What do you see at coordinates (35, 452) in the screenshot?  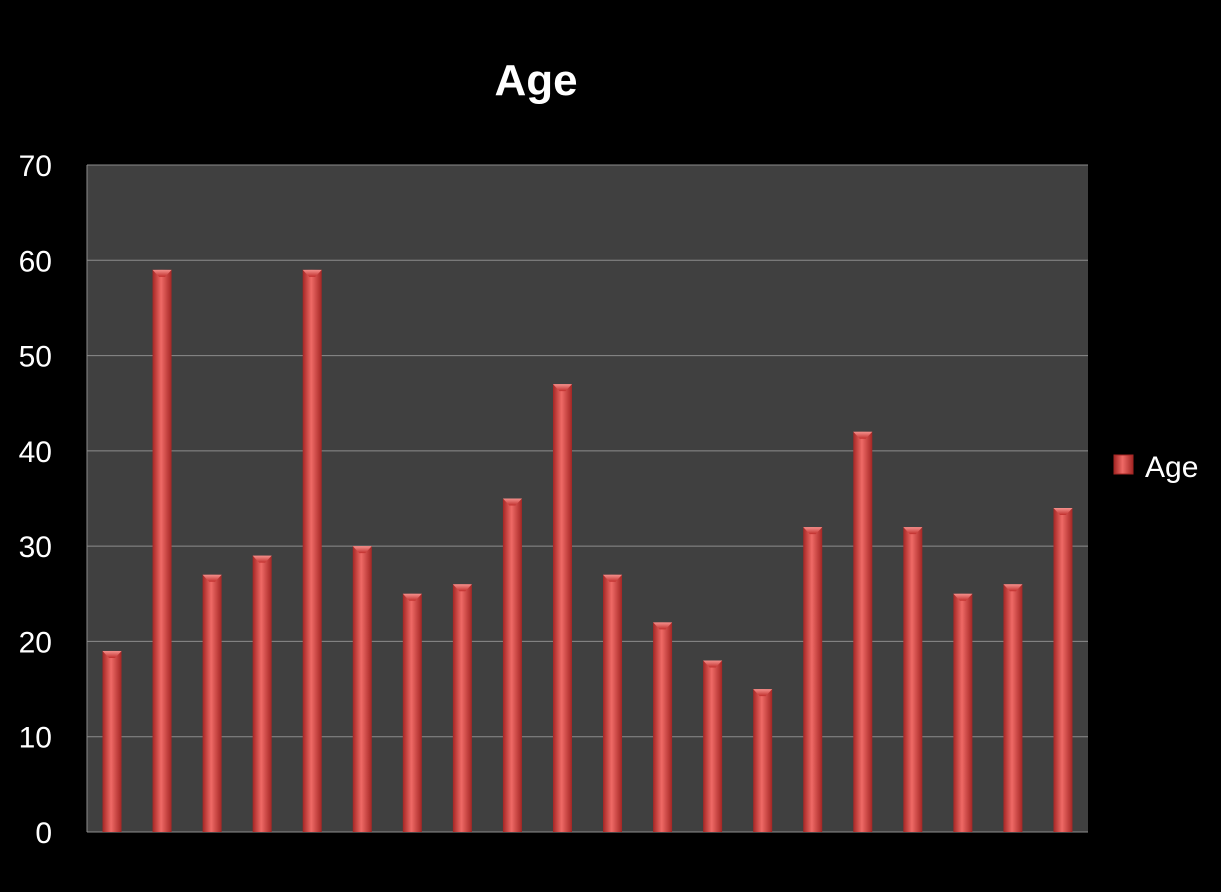 I see `y-tick-label: 40` at bounding box center [35, 452].